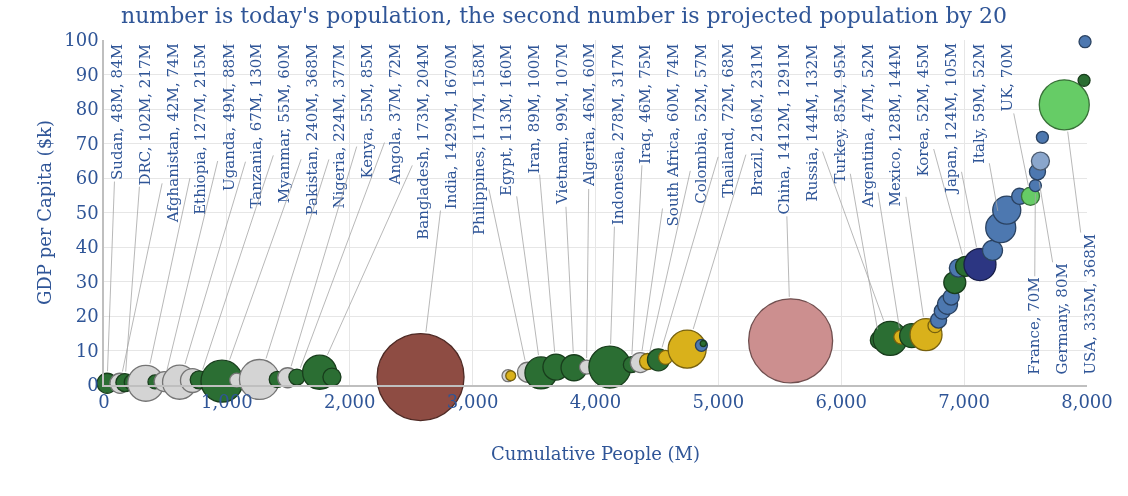 The width and height of the screenshot is (1128, 496). Describe the element at coordinates (895, 125) in the screenshot. I see `annotation: Mexico, 128M, 144M` at that location.